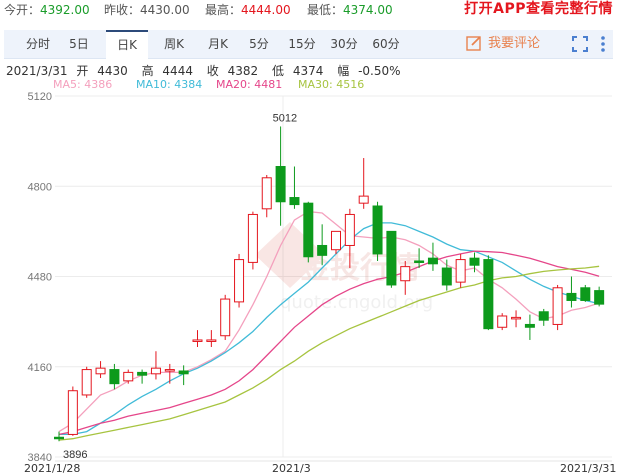 The image size is (617, 476). What do you see at coordinates (538, 9) in the screenshot?
I see `open-app-link: 打开APP查看完整行情` at bounding box center [538, 9].